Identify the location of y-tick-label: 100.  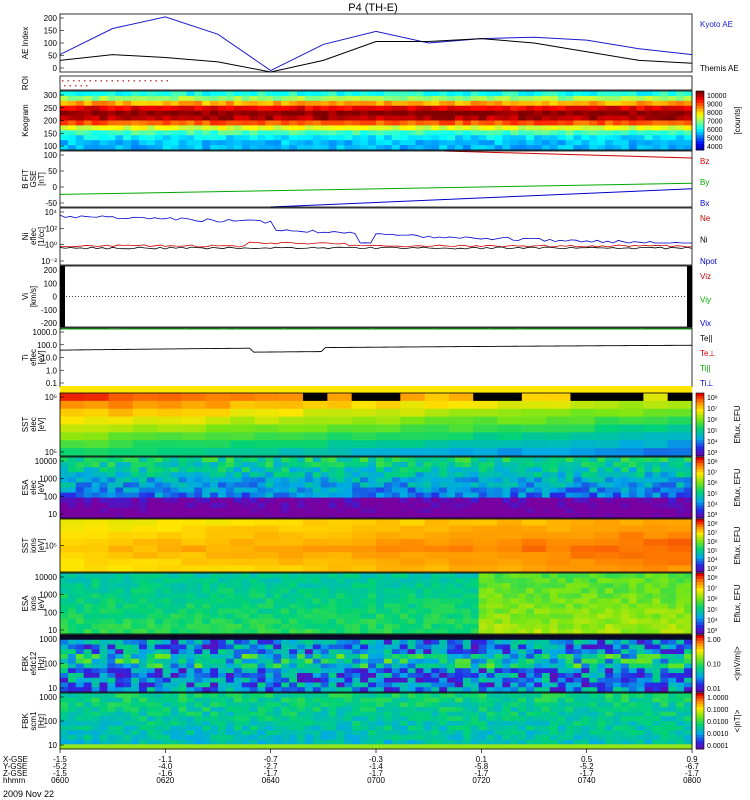
(51, 155).